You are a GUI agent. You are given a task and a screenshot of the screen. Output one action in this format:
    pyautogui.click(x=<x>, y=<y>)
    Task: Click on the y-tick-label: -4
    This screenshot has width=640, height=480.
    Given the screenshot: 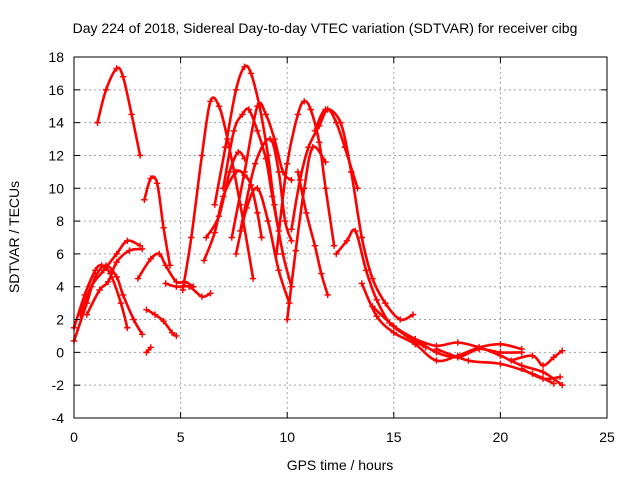 What is the action you would take?
    pyautogui.click(x=58, y=418)
    